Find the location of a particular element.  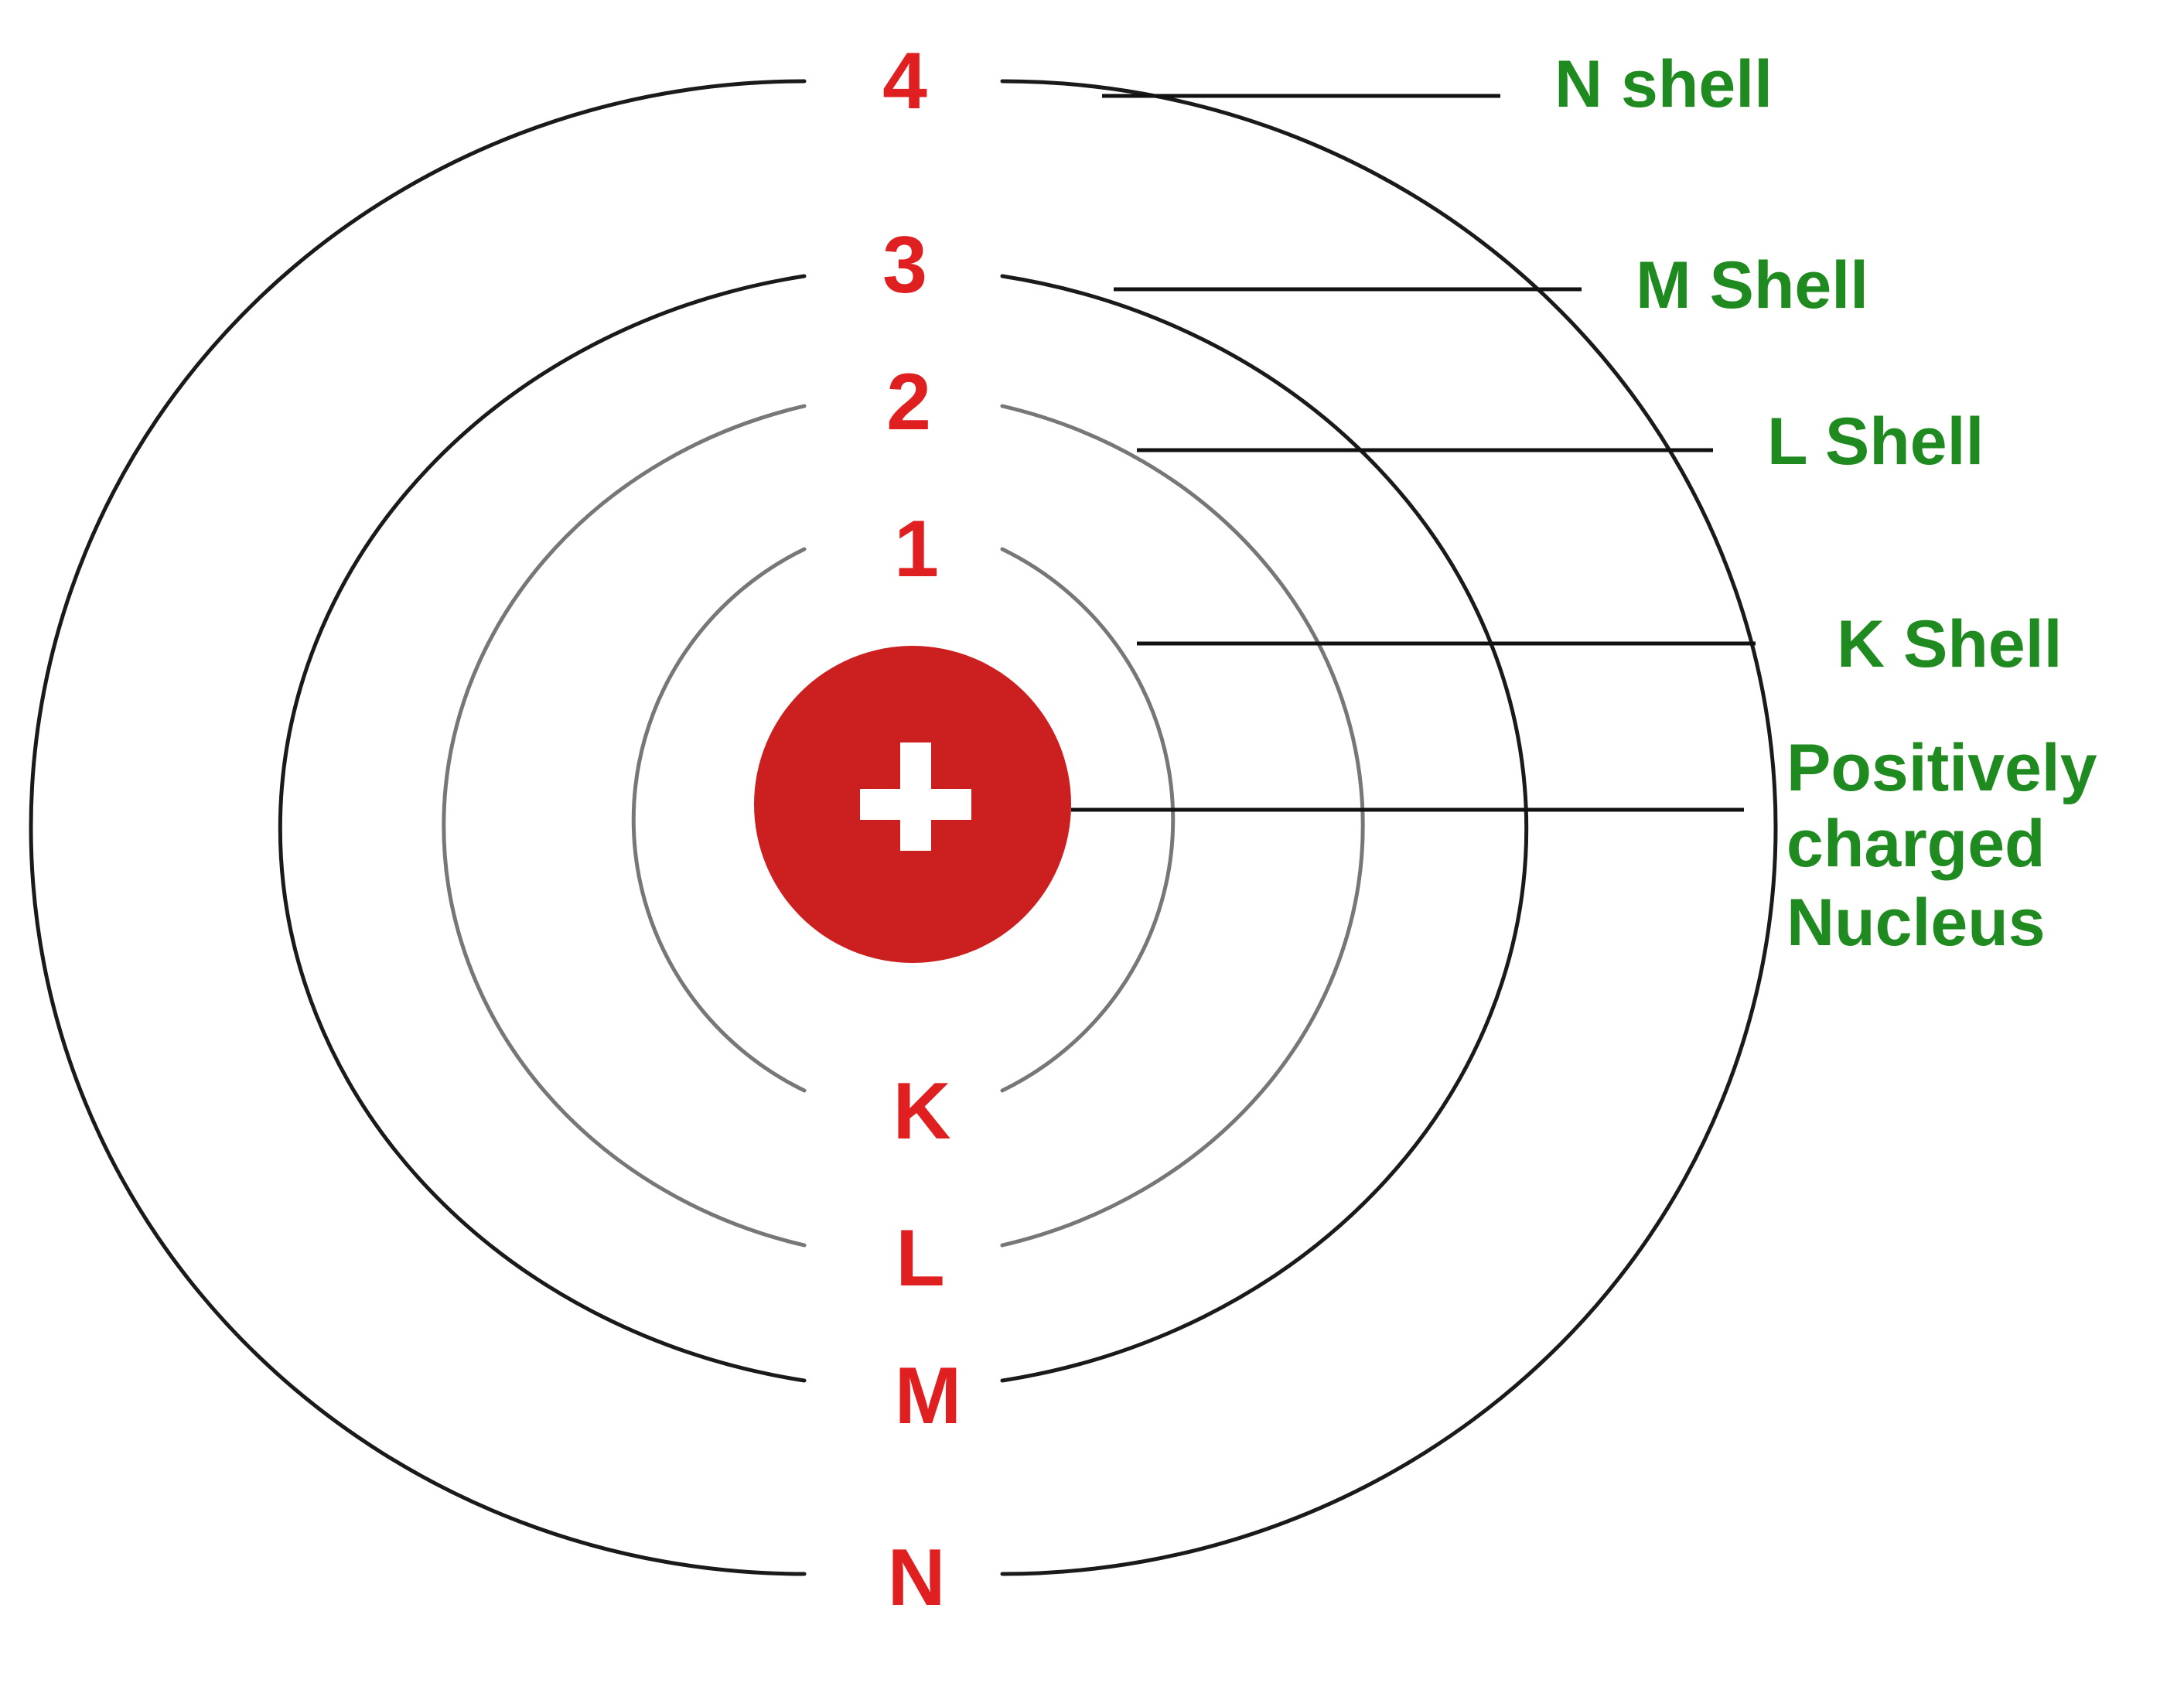

shell-letter-l: L is located at coordinates (921, 1258).